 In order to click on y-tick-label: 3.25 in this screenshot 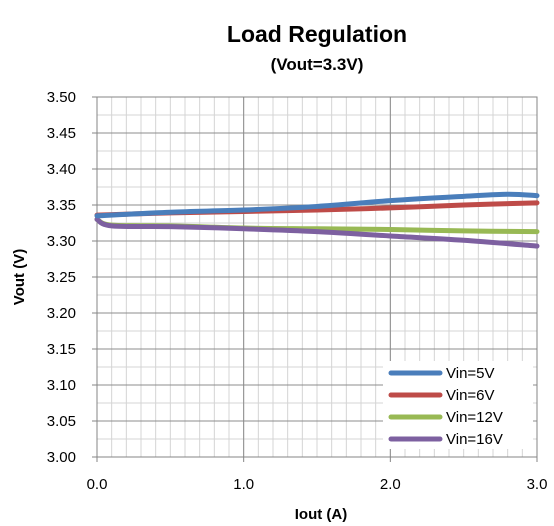, I will do `click(61, 277)`.